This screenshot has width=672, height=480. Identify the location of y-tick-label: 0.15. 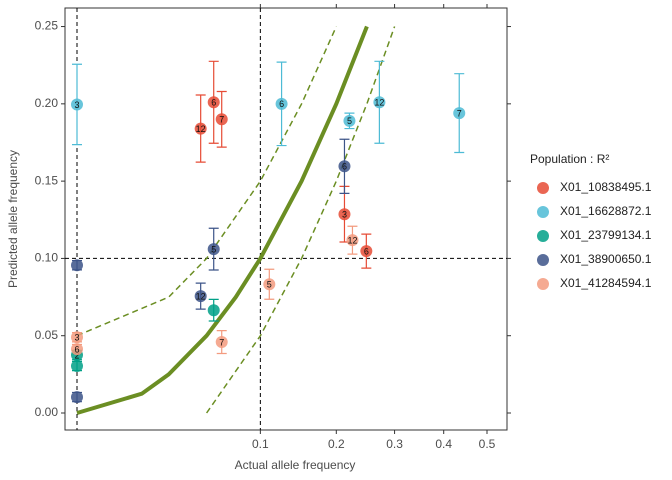
(47, 180).